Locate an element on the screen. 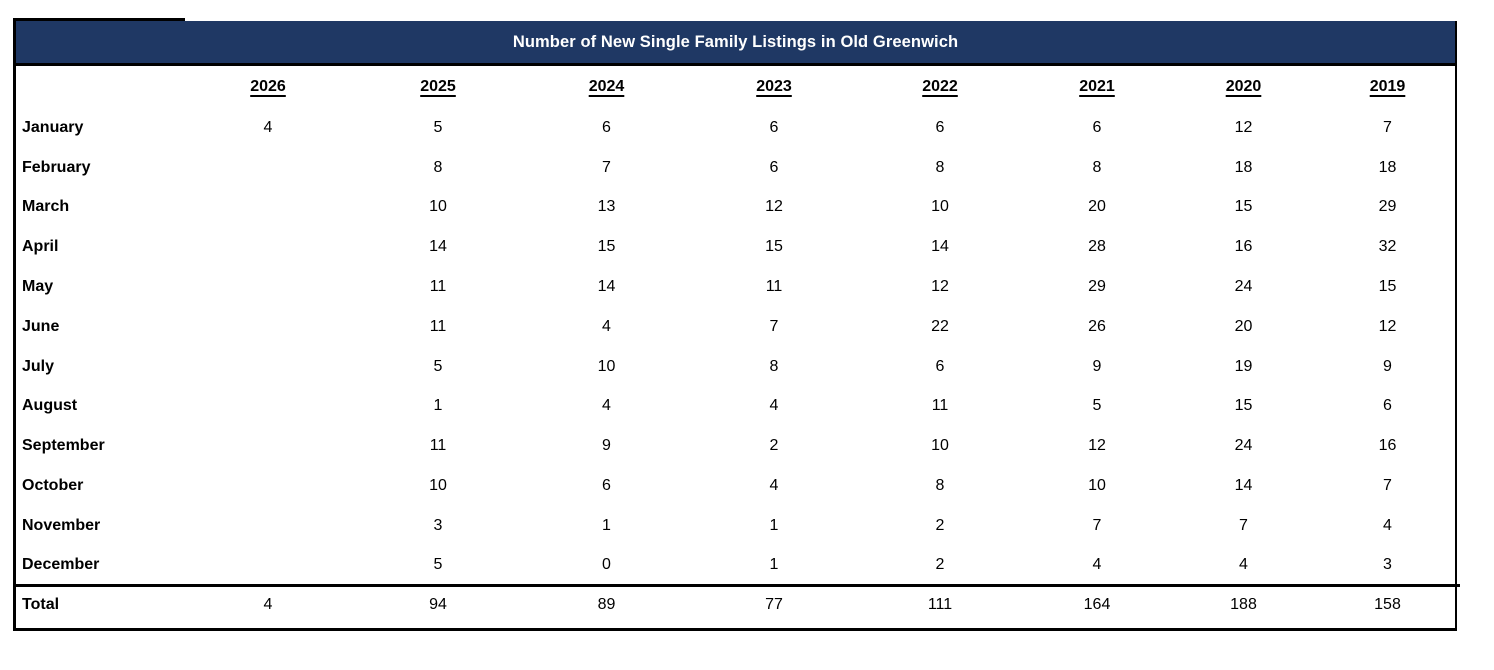  year-header-2019: 2019 is located at coordinates (1387, 86).